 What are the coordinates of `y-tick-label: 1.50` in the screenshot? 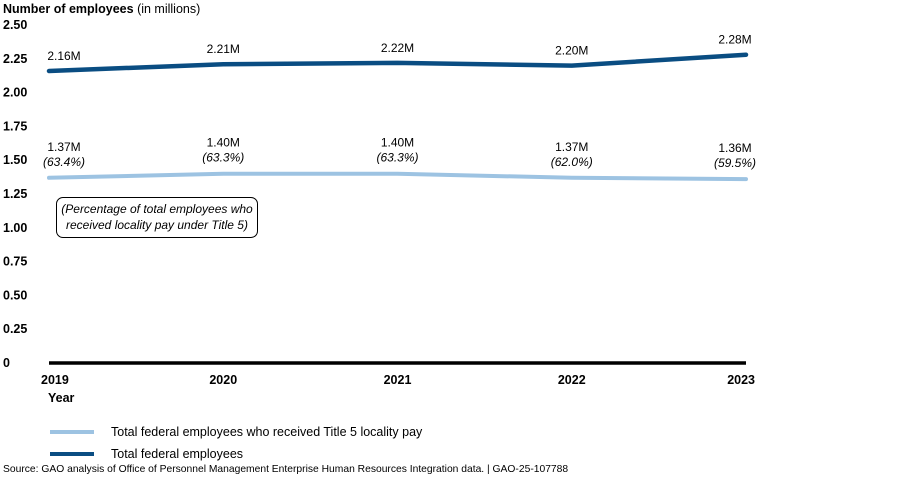 It's located at (15, 160).